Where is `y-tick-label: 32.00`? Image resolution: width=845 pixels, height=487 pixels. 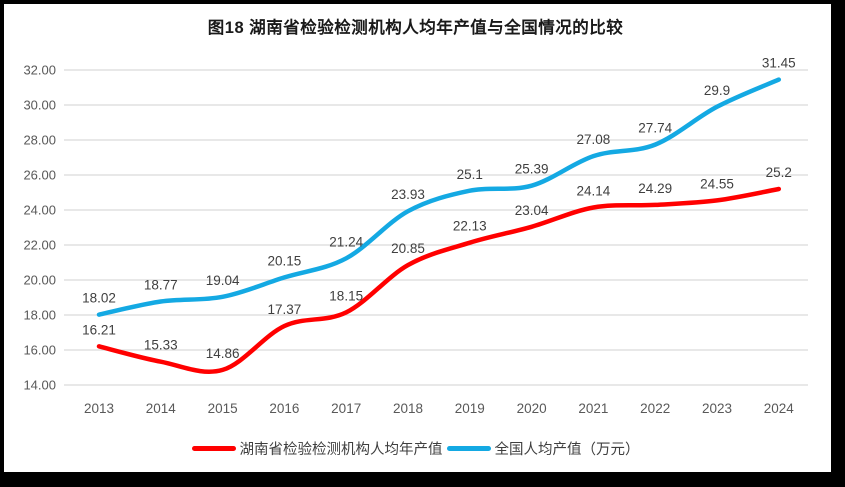
y-tick-label: 32.00 is located at coordinates (39, 70).